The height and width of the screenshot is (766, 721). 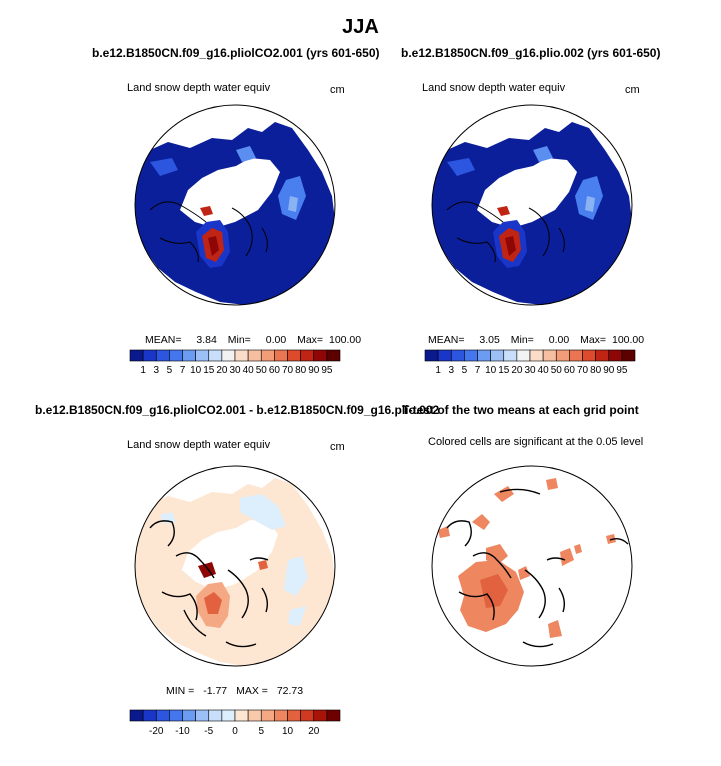 I want to click on mean-value: 3.05, so click(x=489, y=340).